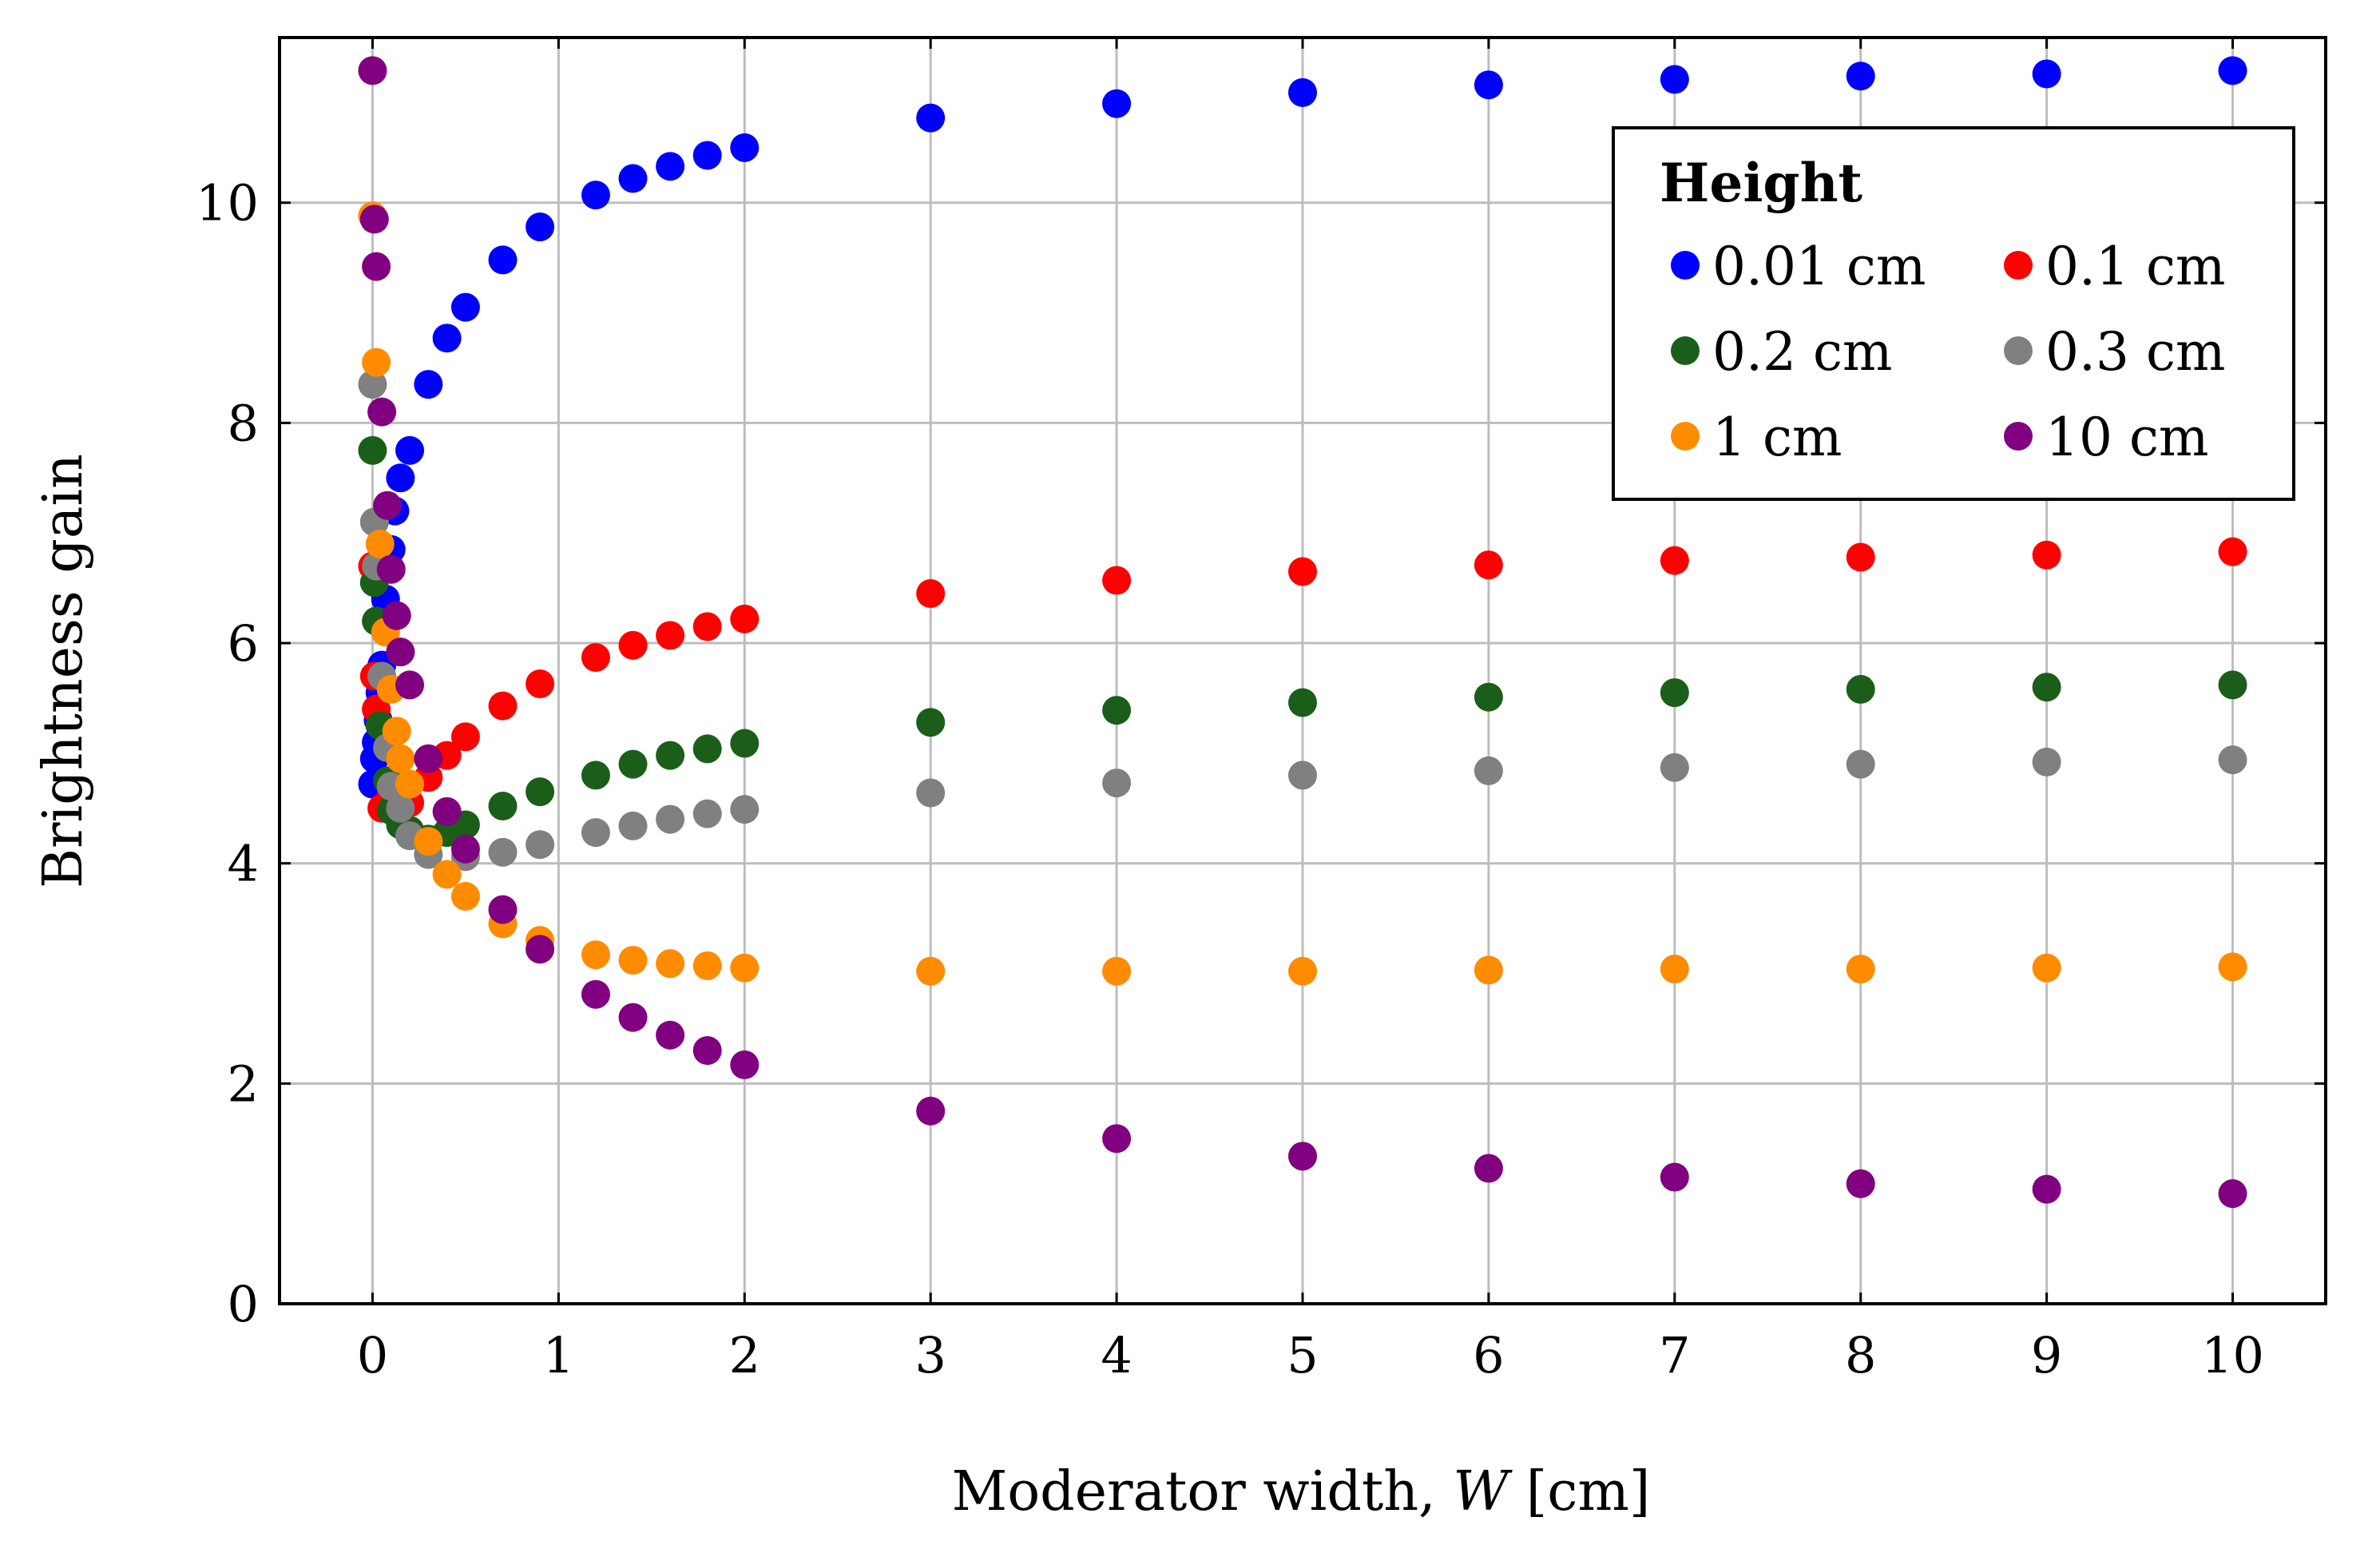 This screenshot has width=2380, height=1545. I want to click on x-tick-label: 9, so click(2046, 1355).